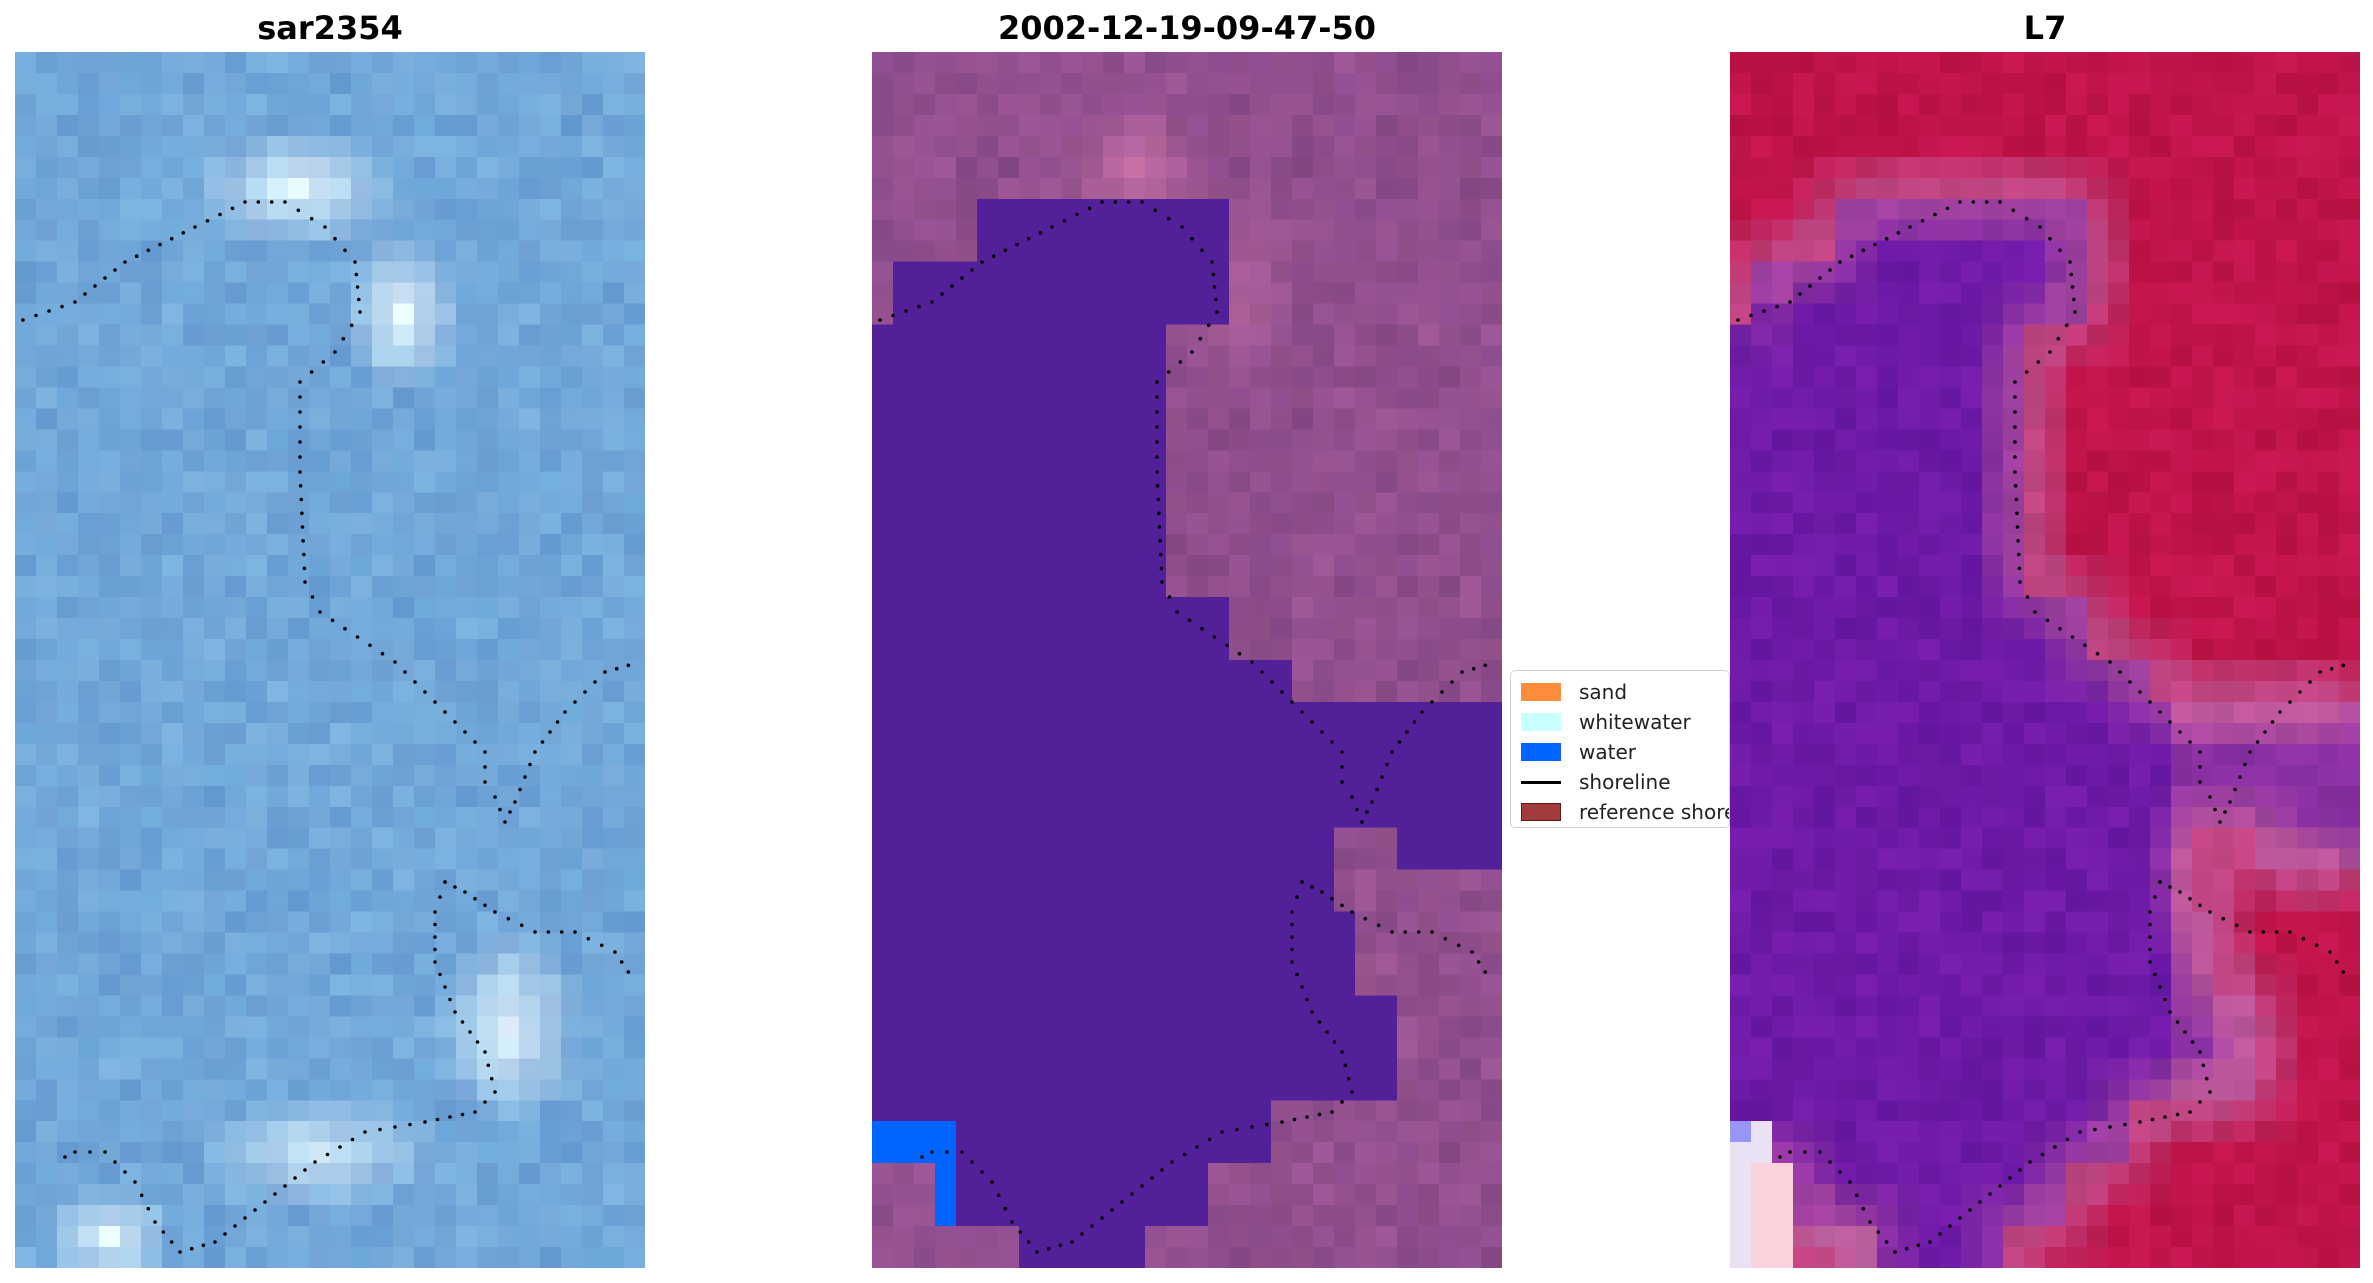 The width and height of the screenshot is (2373, 1283). What do you see at coordinates (1625, 752) in the screenshot?
I see `legend-entry-water: water` at bounding box center [1625, 752].